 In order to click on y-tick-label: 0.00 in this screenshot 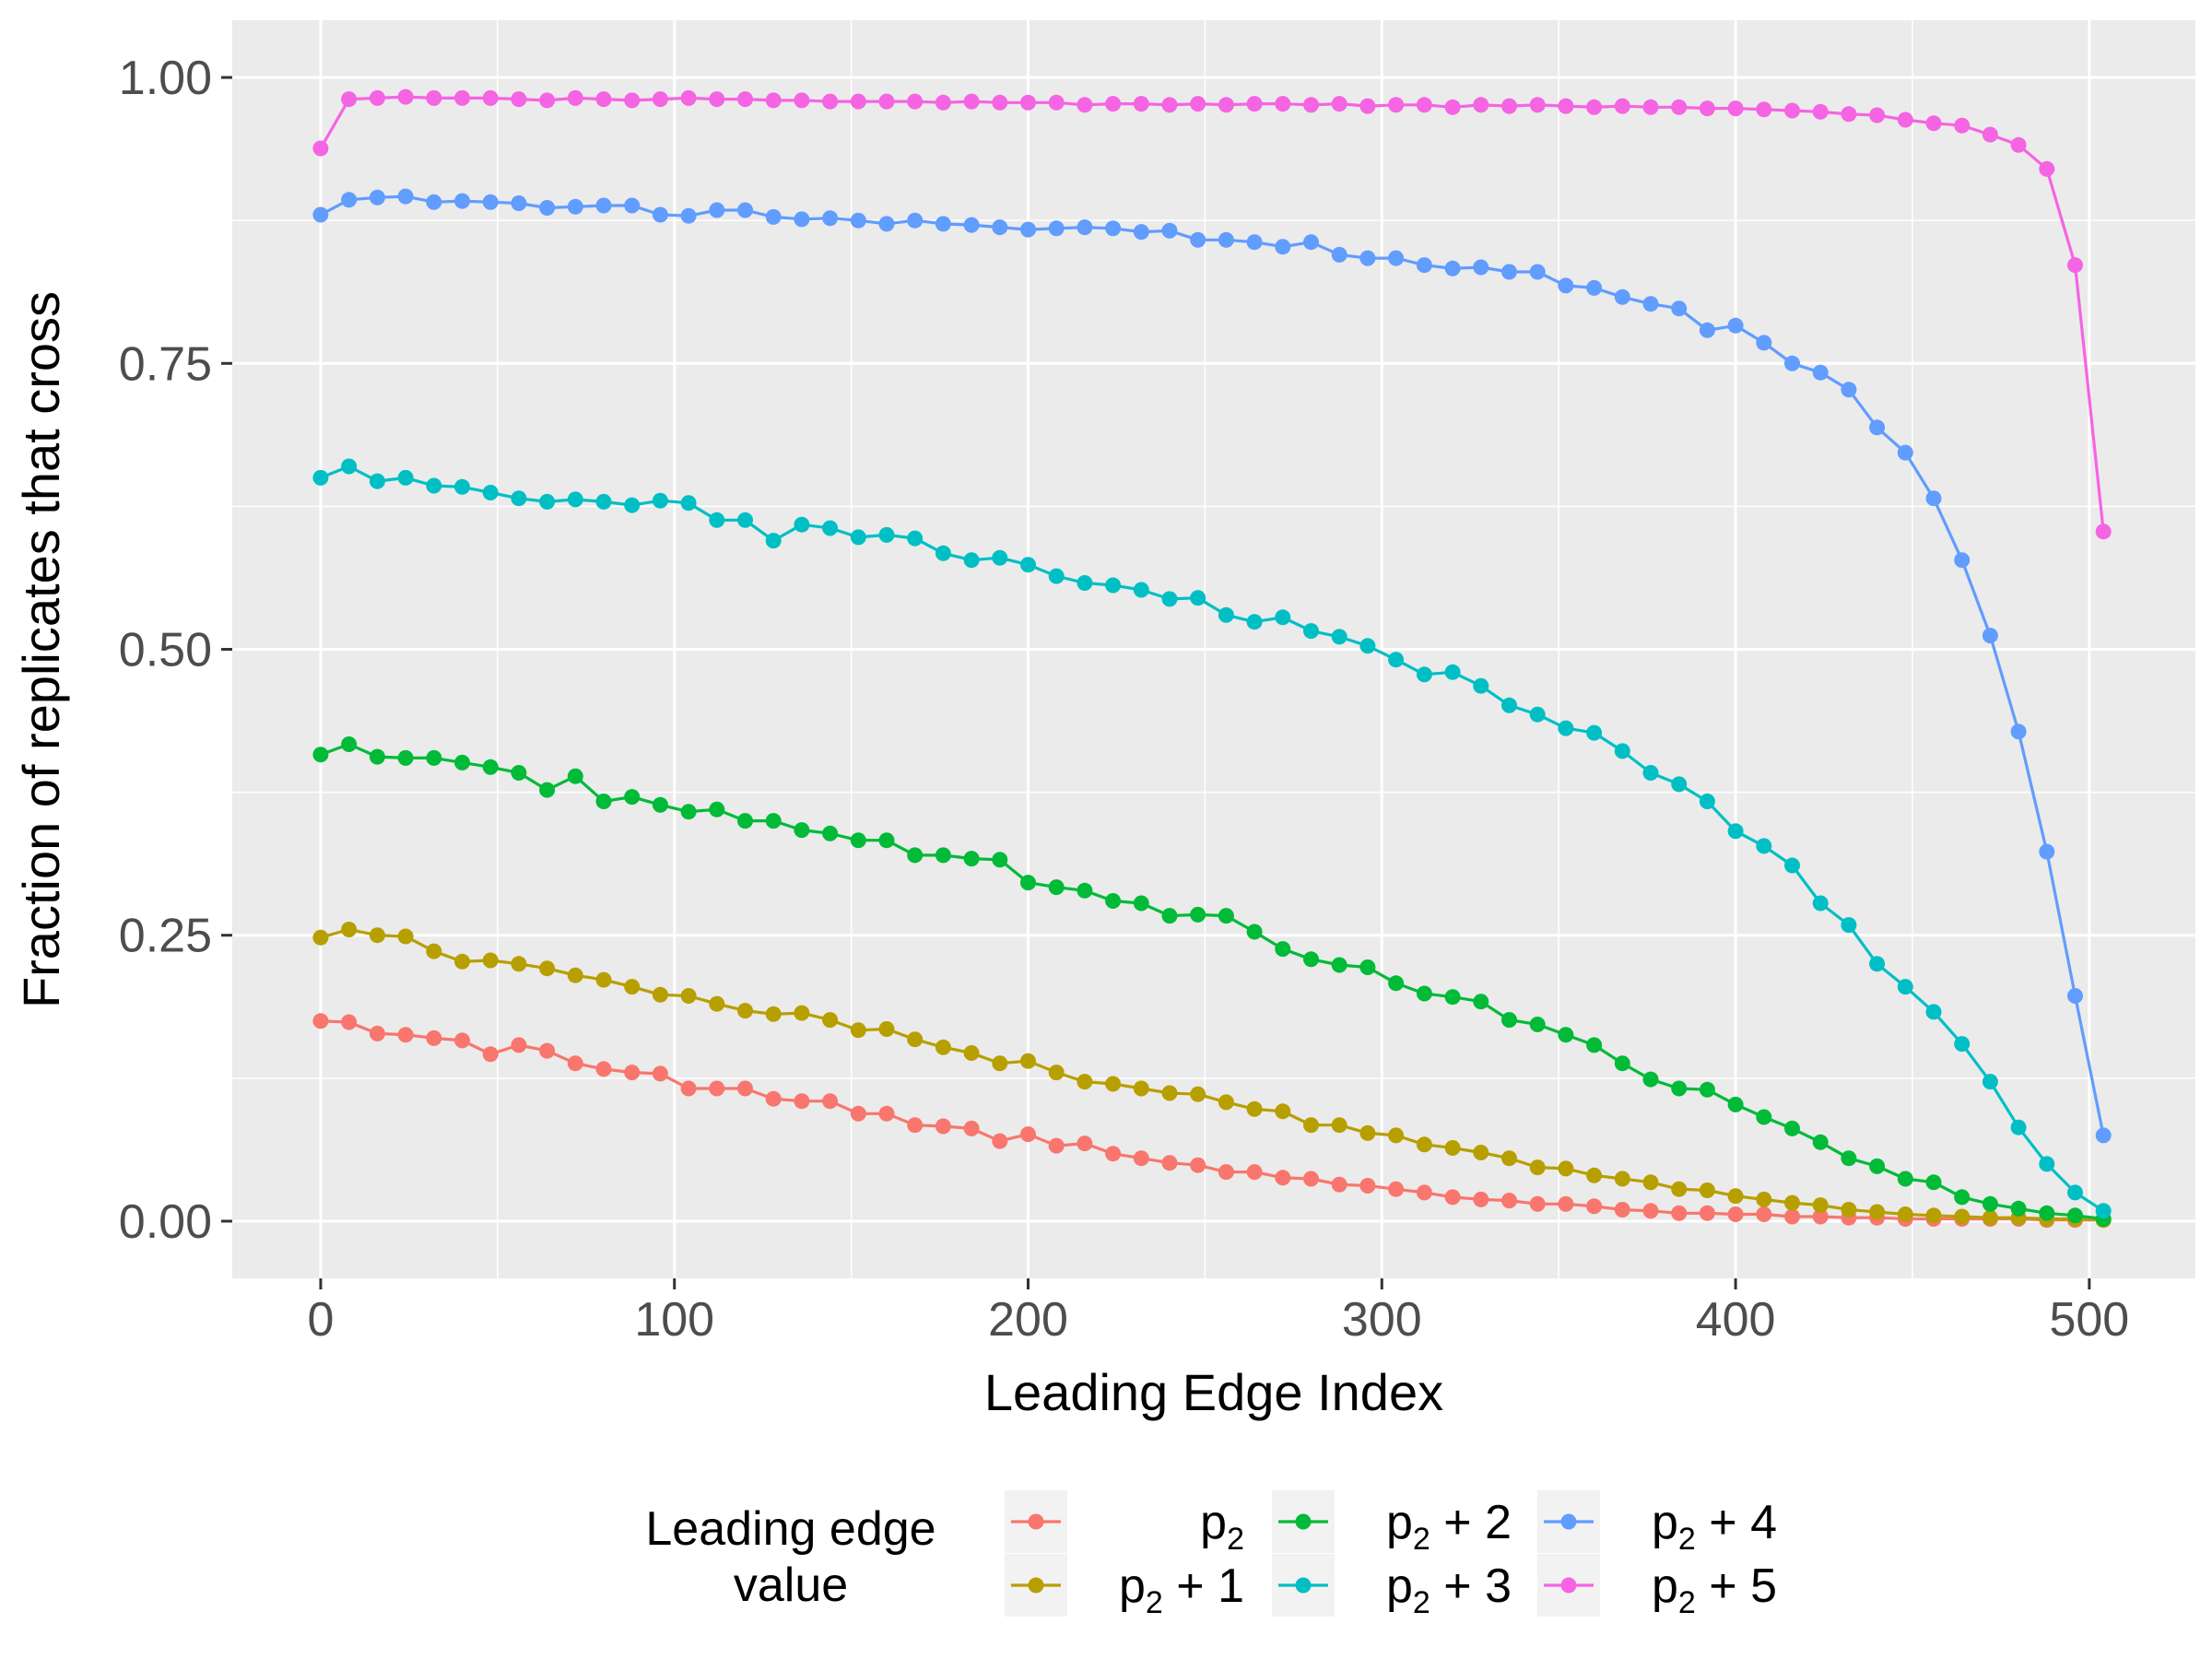, I will do `click(165, 1222)`.